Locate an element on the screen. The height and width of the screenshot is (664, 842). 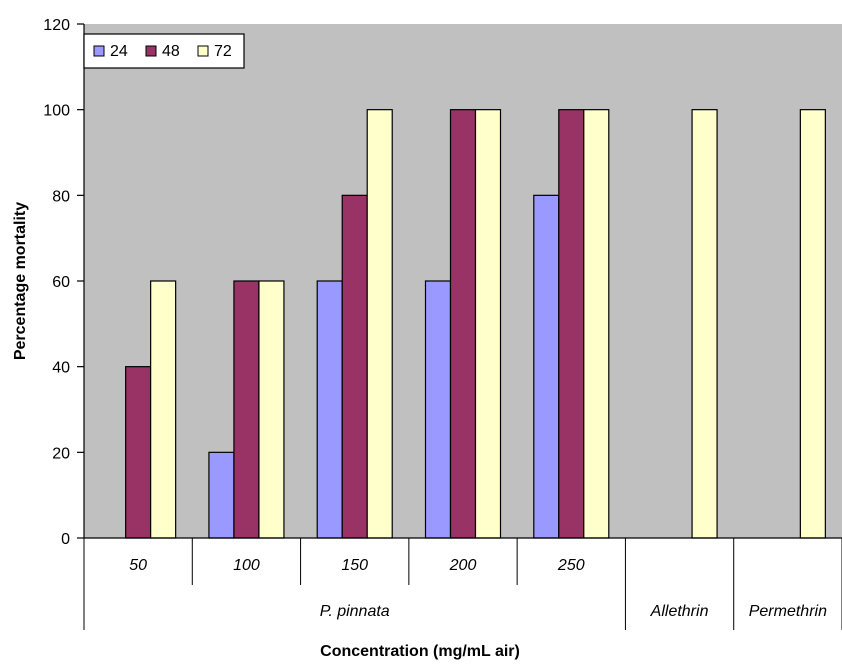
x-tick-label: 100 is located at coordinates (246, 565).